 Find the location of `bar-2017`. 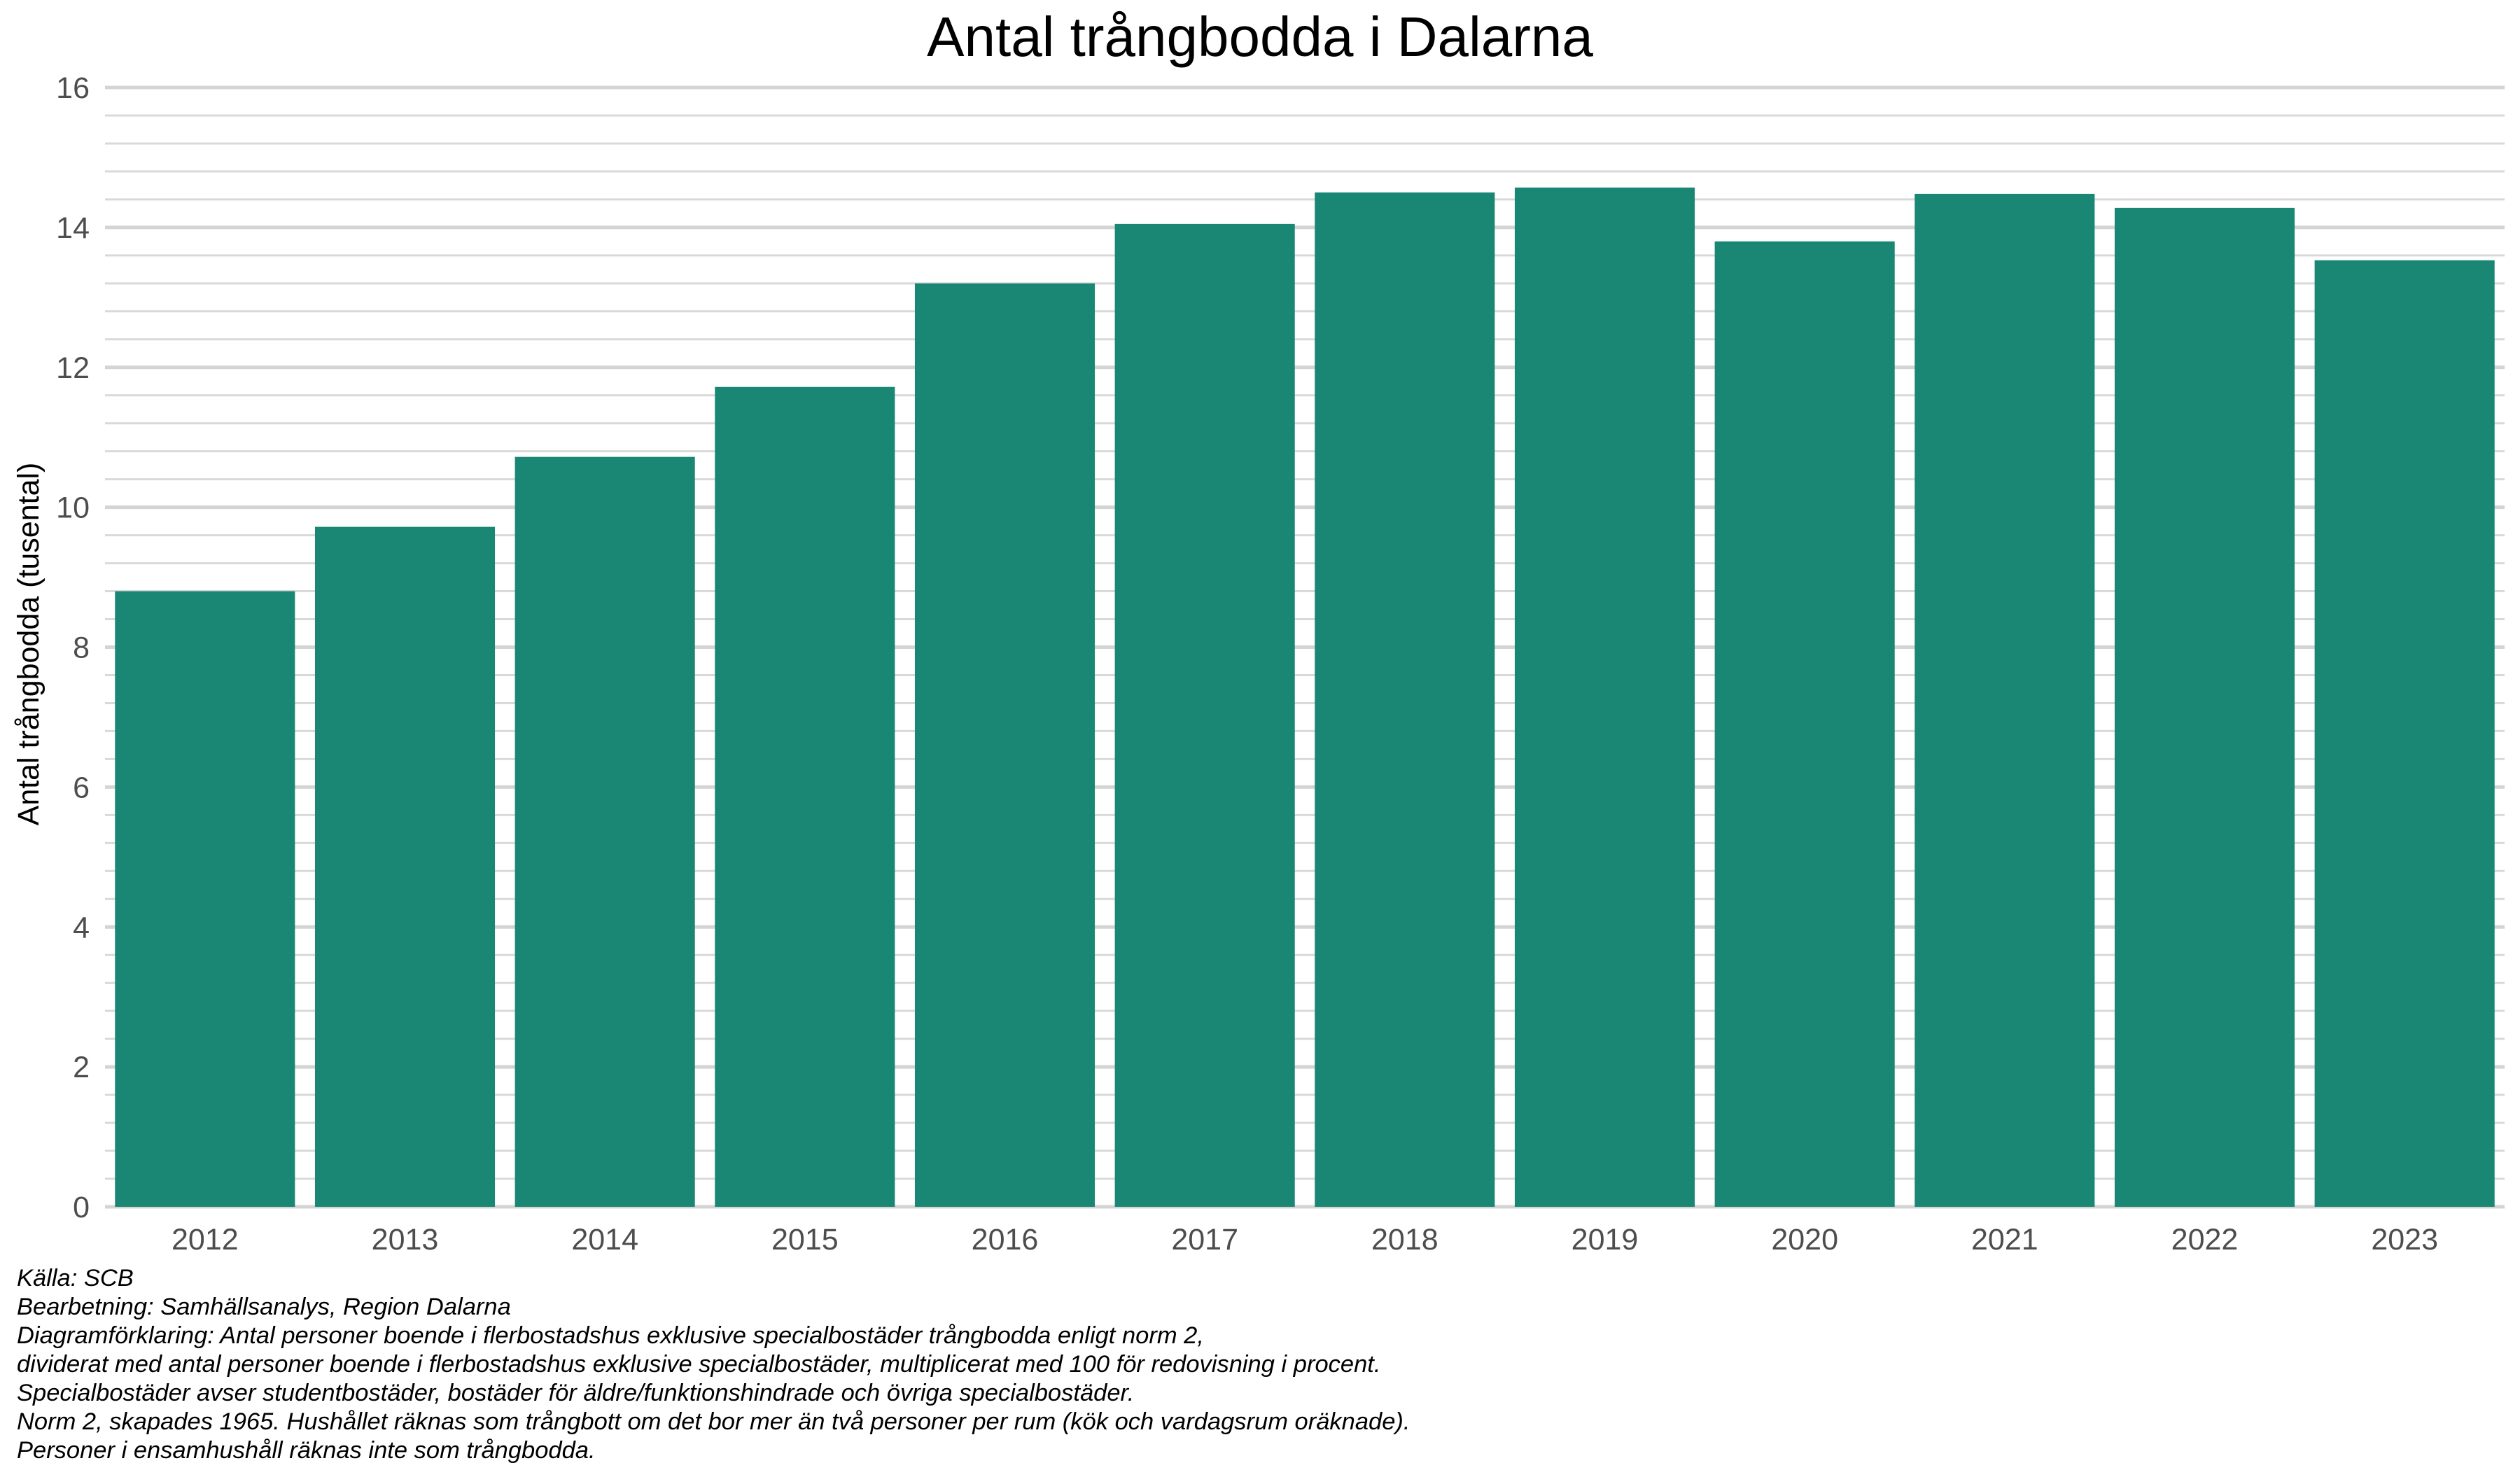

bar-2017 is located at coordinates (1204, 715).